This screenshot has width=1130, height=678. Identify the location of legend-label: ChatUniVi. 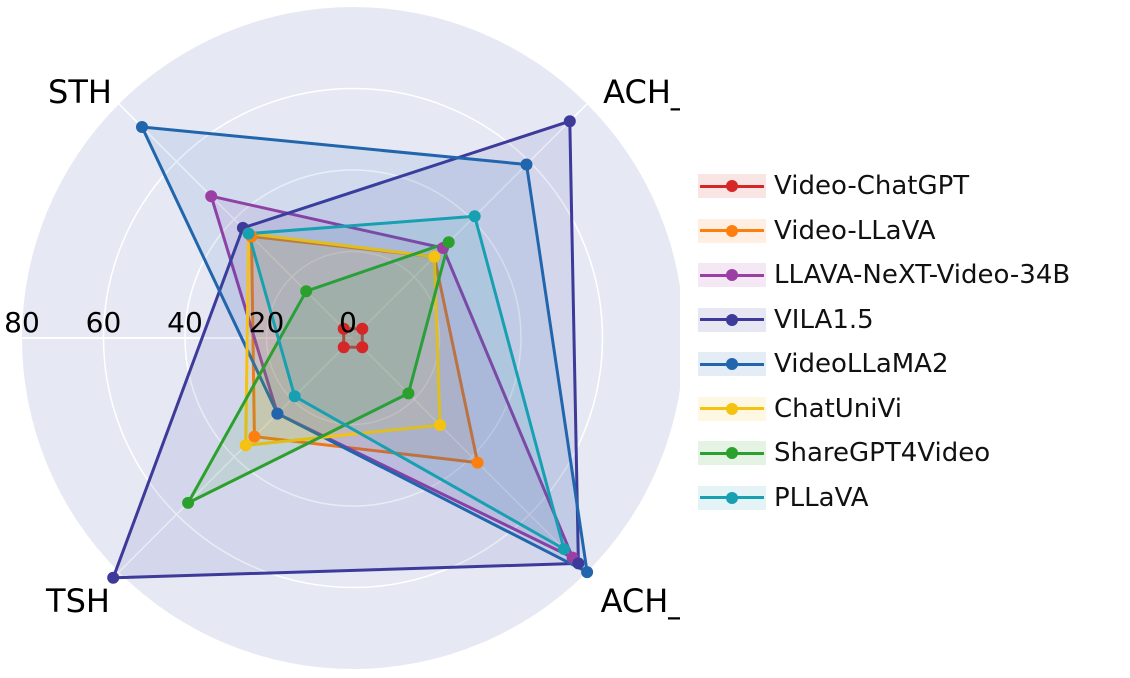
(838, 408).